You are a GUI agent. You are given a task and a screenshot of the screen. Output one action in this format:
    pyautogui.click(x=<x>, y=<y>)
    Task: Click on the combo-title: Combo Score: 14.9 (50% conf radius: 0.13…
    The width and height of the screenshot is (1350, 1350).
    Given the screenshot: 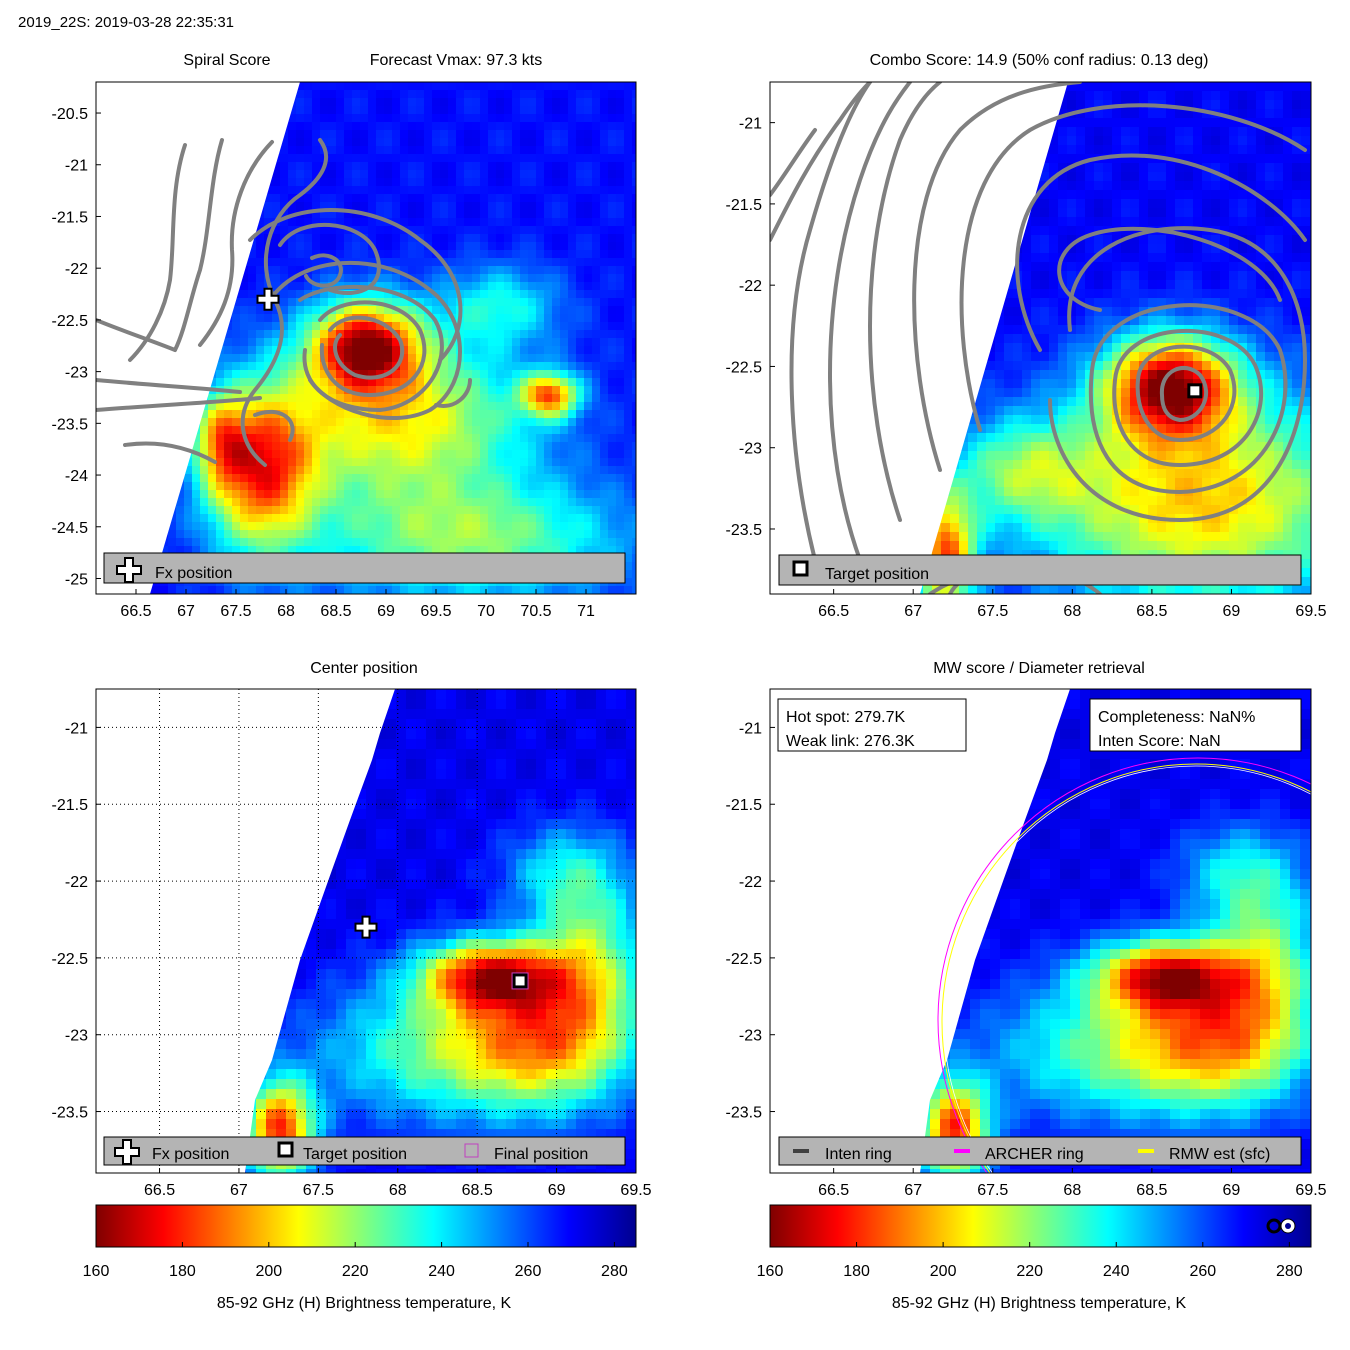 What is the action you would take?
    pyautogui.click(x=1039, y=60)
    